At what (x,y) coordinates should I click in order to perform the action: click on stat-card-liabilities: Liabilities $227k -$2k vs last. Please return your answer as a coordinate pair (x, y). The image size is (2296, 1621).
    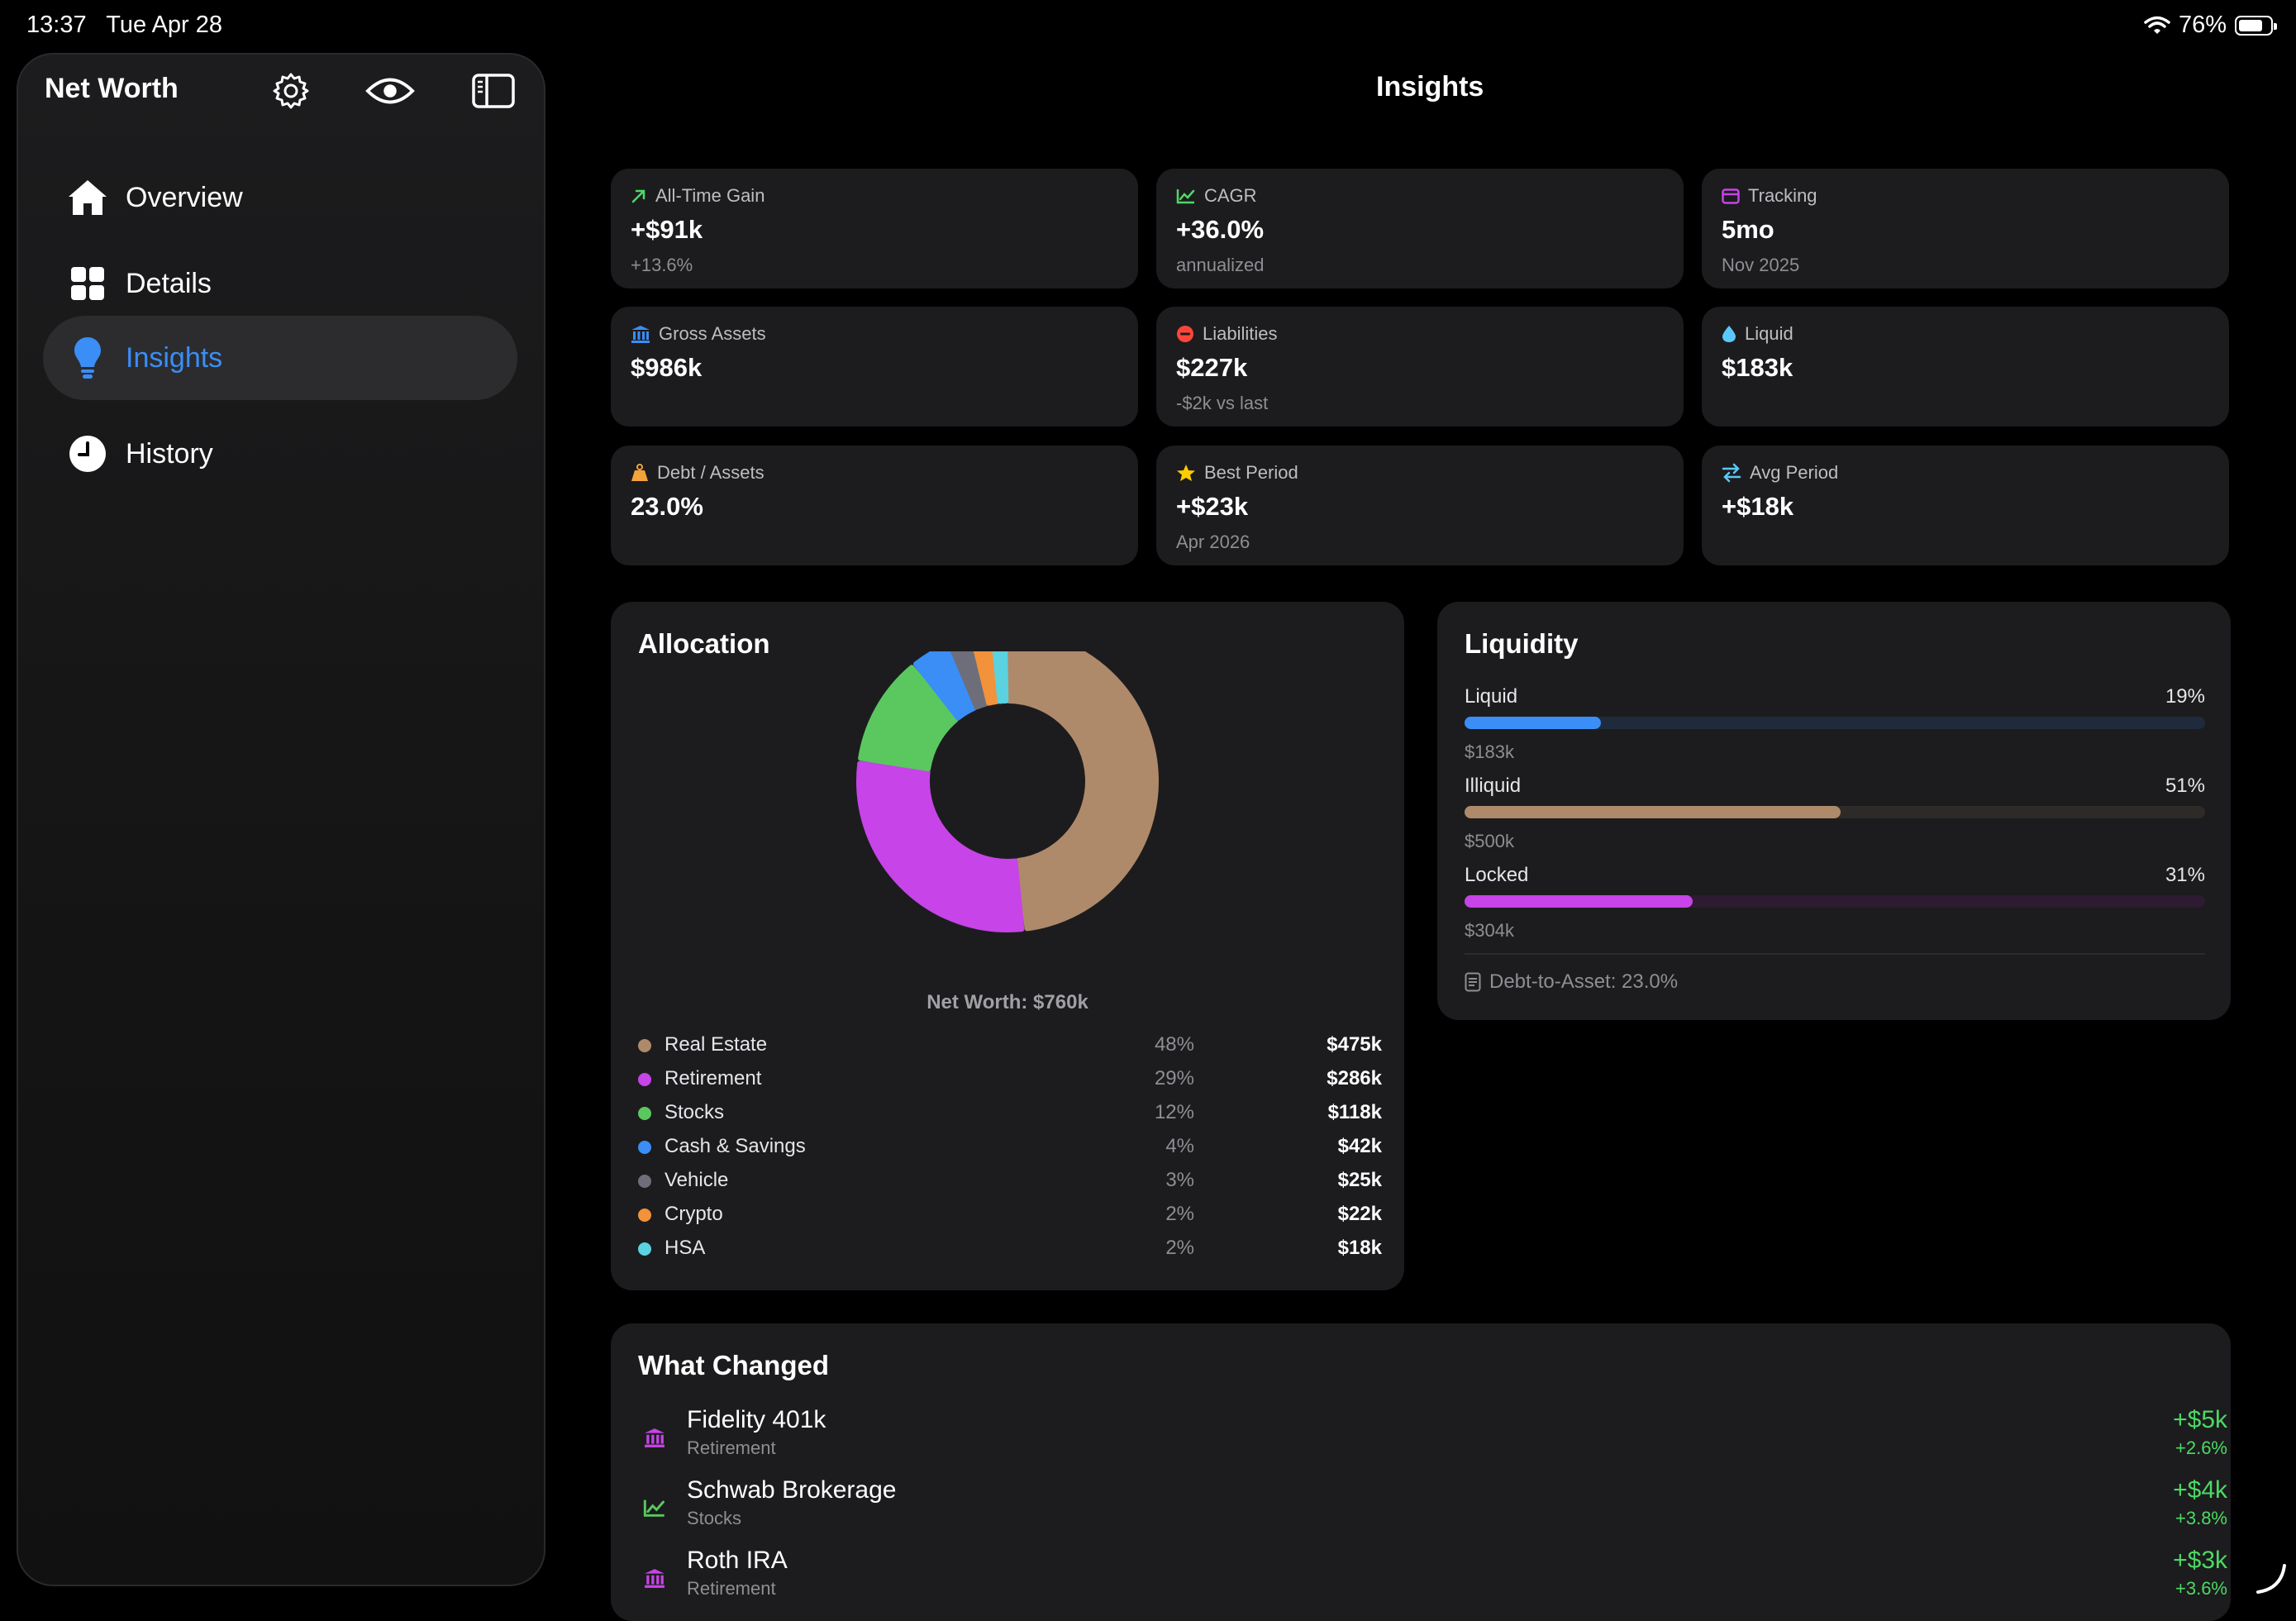
    Looking at the image, I should click on (1420, 367).